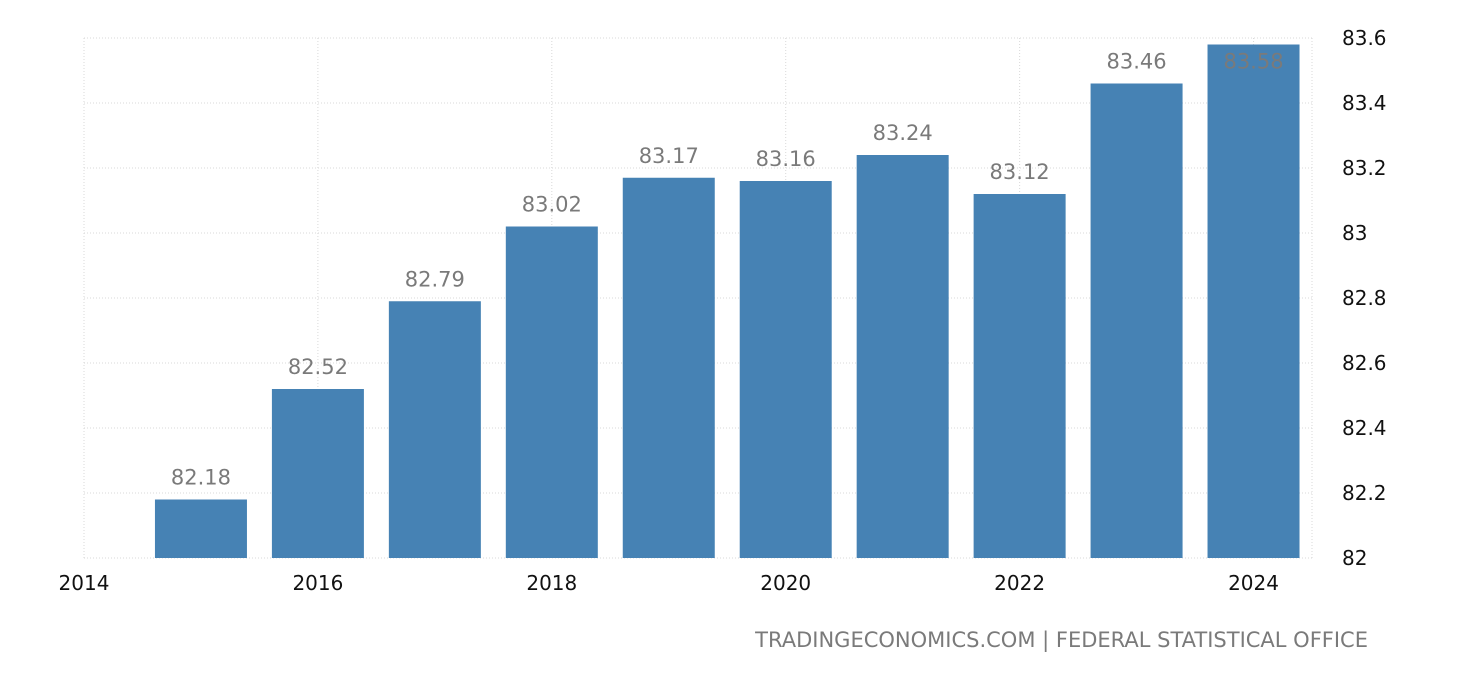 This screenshot has height=680, width=1460. Describe the element at coordinates (1354, 233) in the screenshot. I see `y-tick-label: 83` at that location.